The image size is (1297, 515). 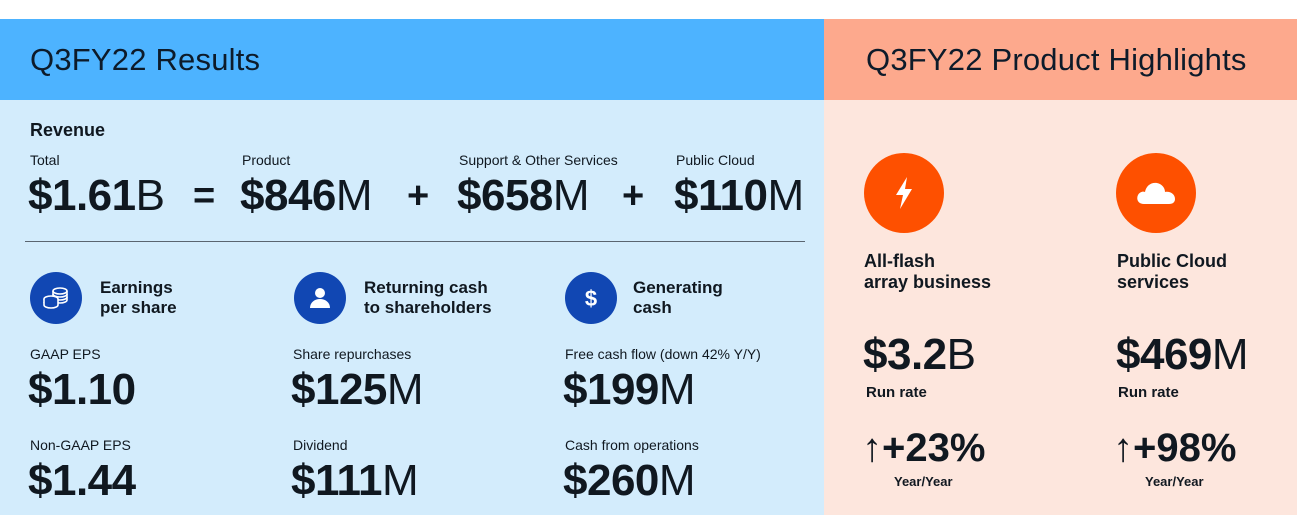 I want to click on dollar-icon: $, so click(x=591, y=298).